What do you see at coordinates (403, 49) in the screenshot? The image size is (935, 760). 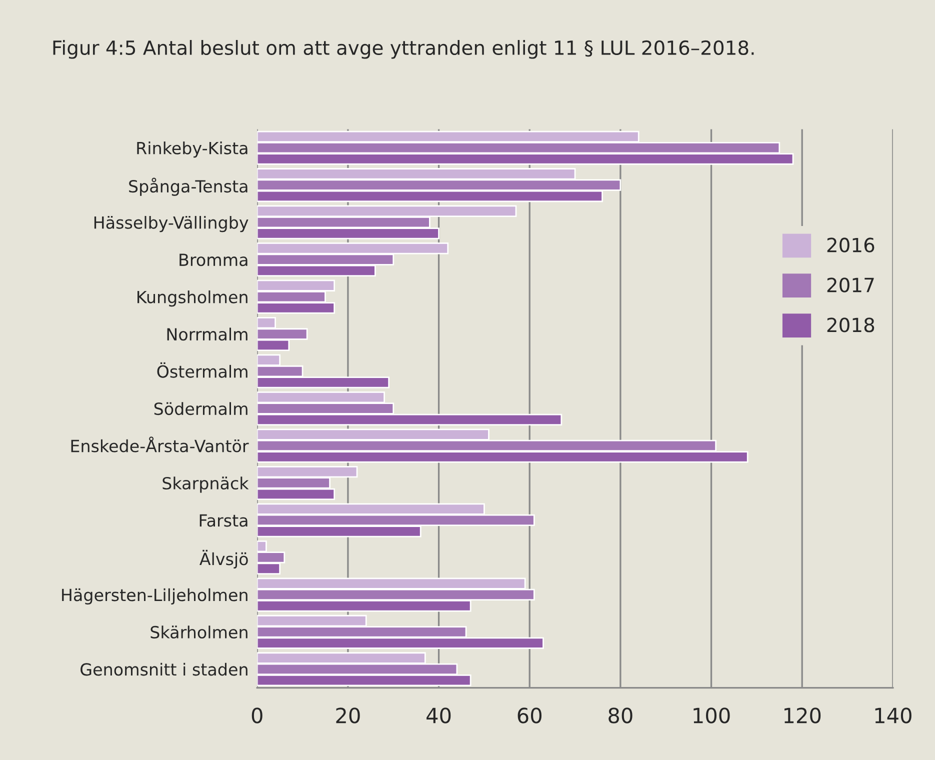 I see `chart-title: Figur 4:5 Antal beslut om att avge yttranden enligt 11 § LUL 2016–2018.` at bounding box center [403, 49].